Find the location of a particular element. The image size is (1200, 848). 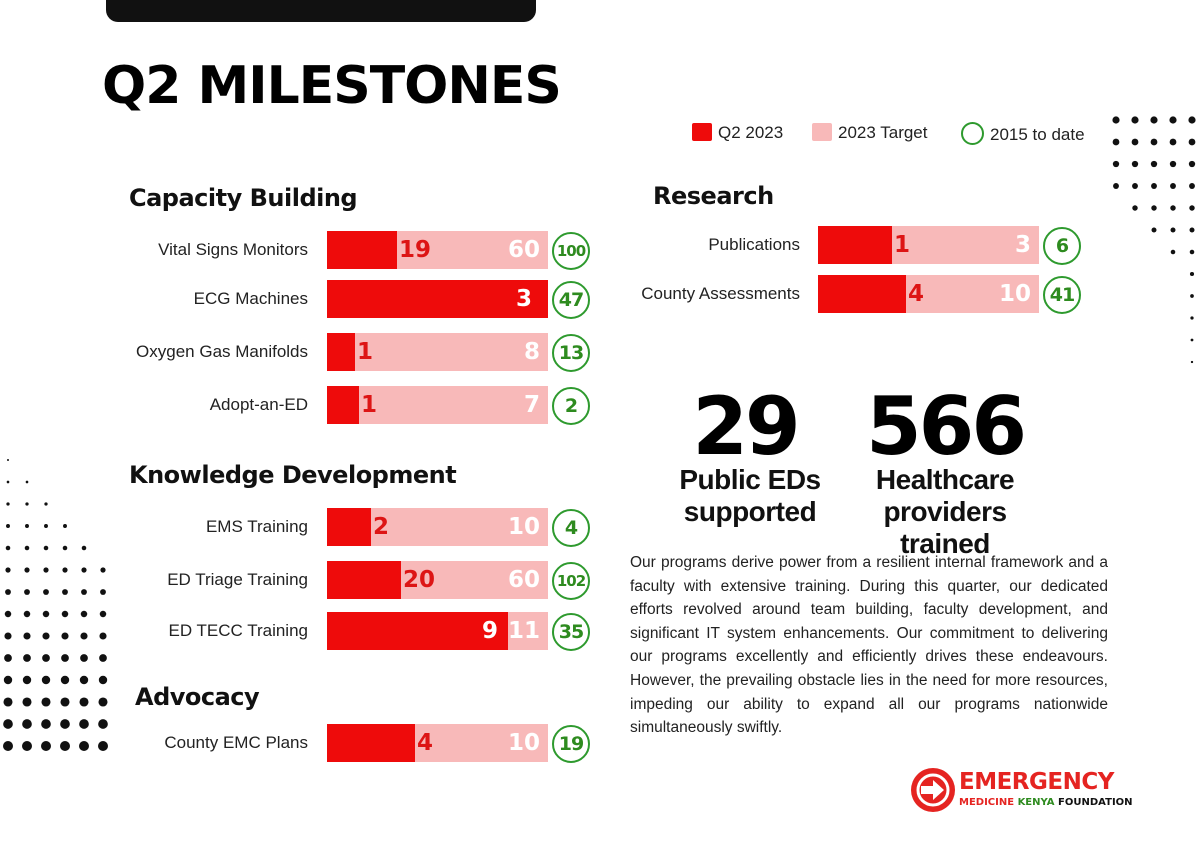

logo-badge is located at coordinates (933, 790).